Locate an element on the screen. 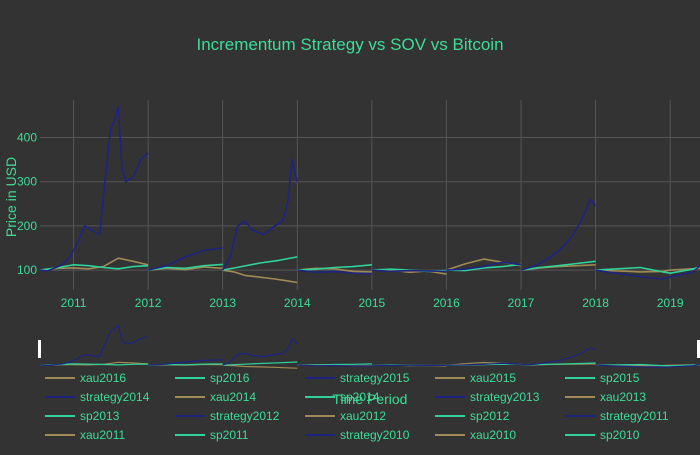  x-tick-label: 2013 is located at coordinates (222, 303).